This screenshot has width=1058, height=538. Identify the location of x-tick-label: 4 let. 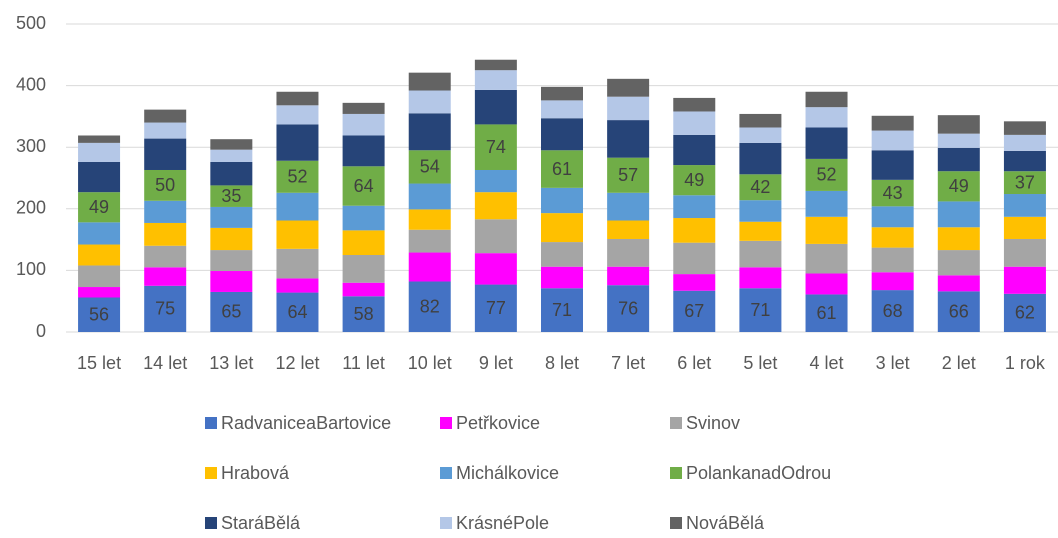
(827, 363).